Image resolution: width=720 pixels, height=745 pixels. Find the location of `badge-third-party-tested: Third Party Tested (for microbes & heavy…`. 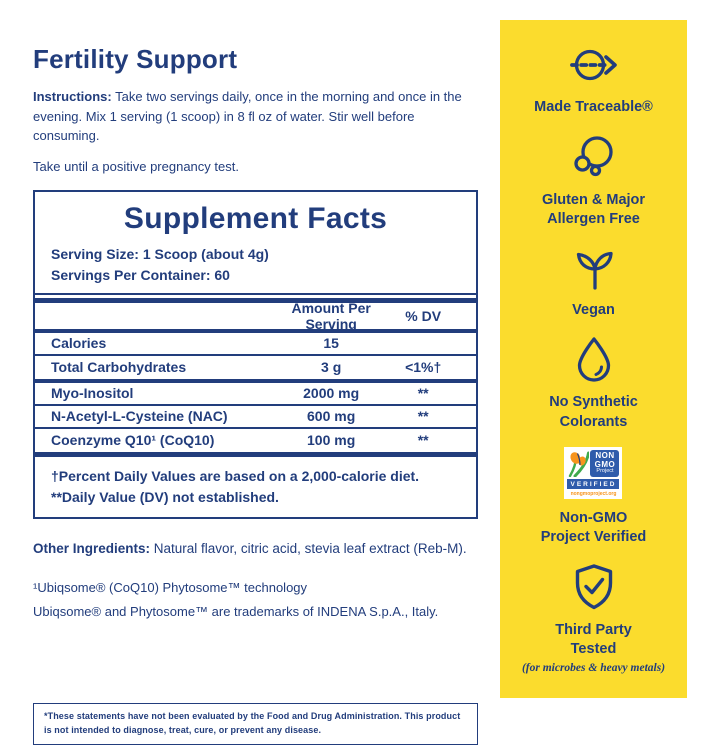

badge-third-party-tested: Third Party Tested (for microbes & heavy… is located at coordinates (593, 618).